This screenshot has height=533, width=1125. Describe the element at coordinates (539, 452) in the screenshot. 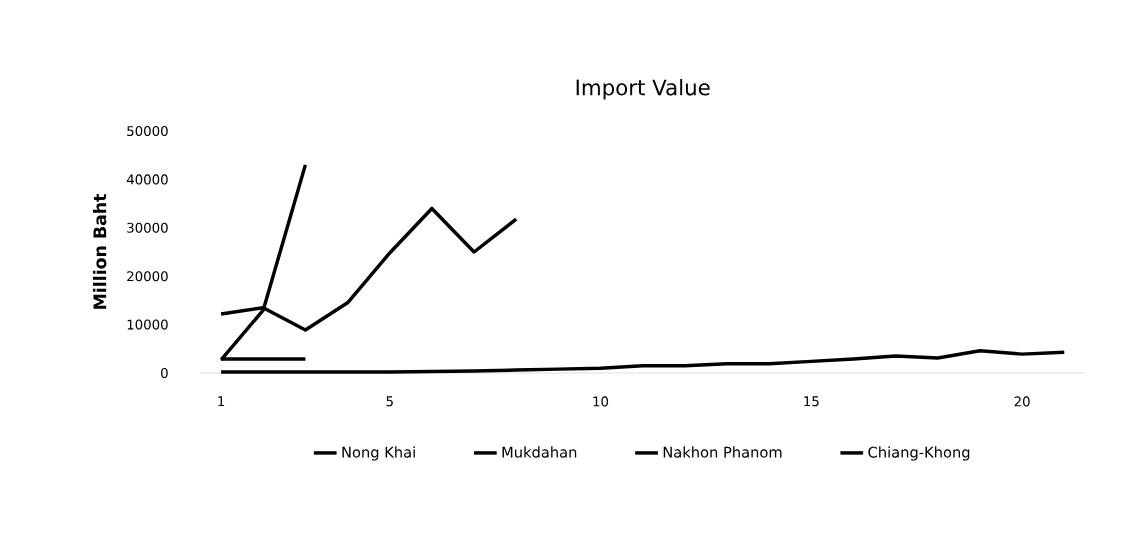

I see `legend-label: Mukdahan` at that location.